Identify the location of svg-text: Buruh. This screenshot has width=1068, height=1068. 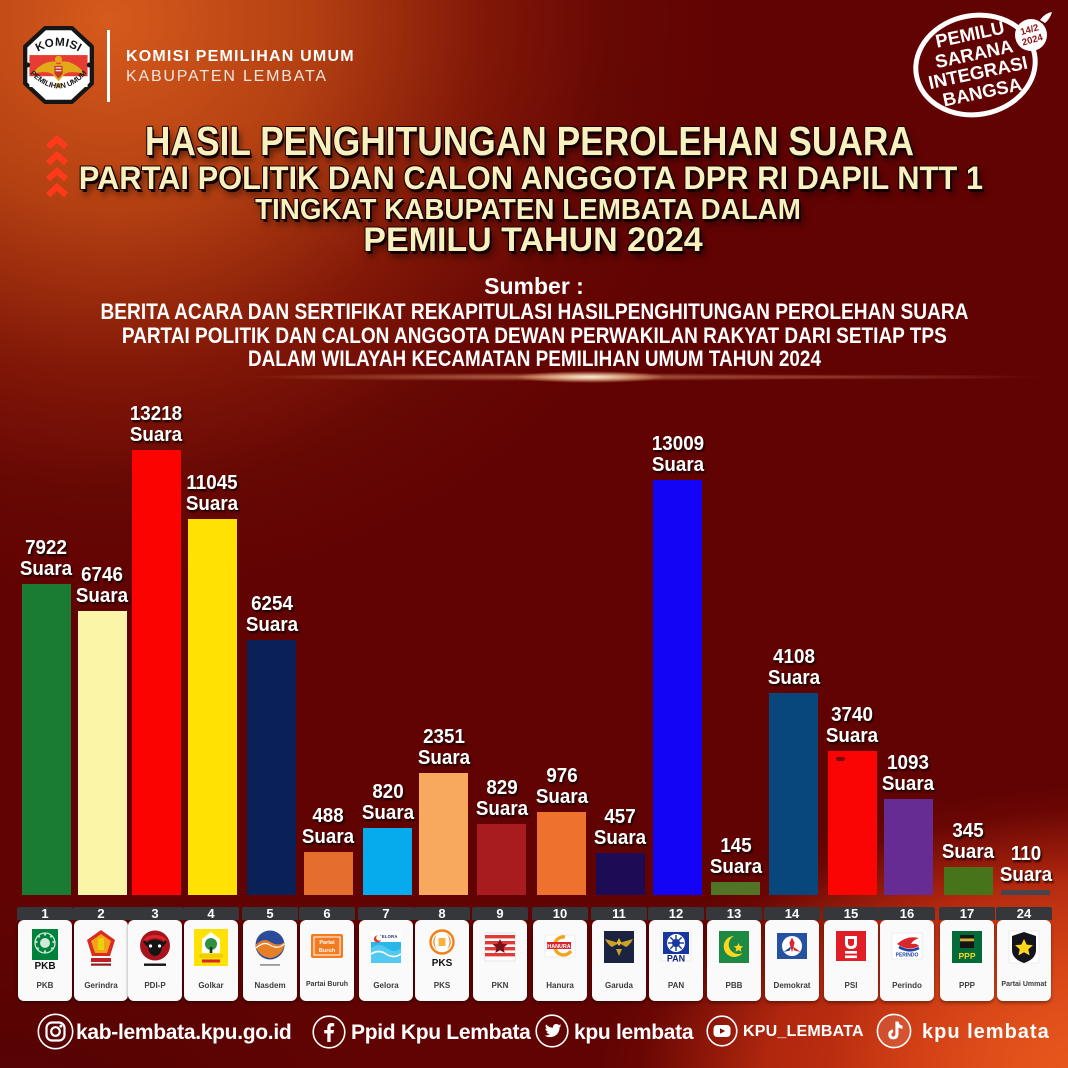
(327, 951).